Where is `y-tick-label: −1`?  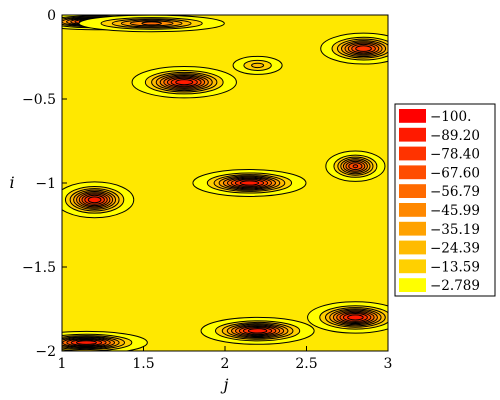
y-tick-label: −1 is located at coordinates (45, 184).